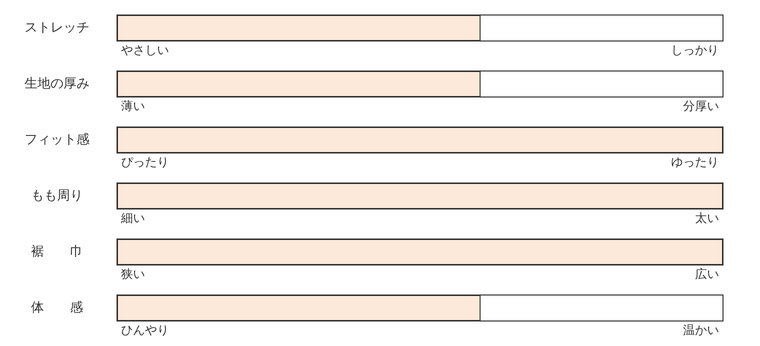  Describe the element at coordinates (133, 274) in the screenshot. I see `annotation: 狭い` at that location.